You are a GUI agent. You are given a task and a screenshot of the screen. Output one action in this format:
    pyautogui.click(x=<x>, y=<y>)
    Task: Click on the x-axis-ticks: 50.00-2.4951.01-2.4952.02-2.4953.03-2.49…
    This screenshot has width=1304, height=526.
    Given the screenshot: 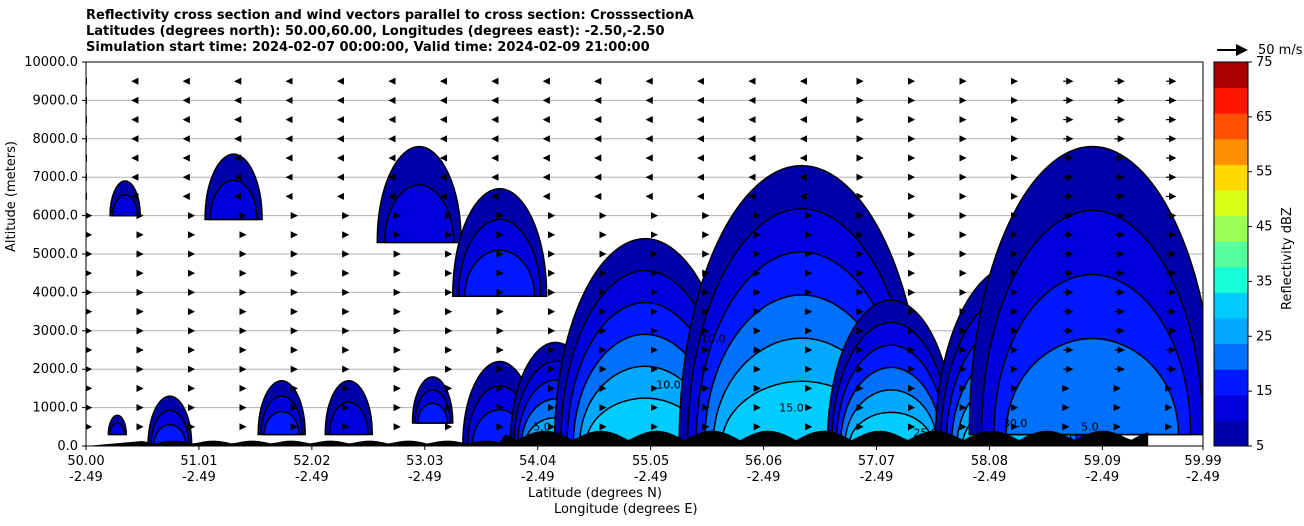 What is the action you would take?
    pyautogui.click(x=644, y=465)
    